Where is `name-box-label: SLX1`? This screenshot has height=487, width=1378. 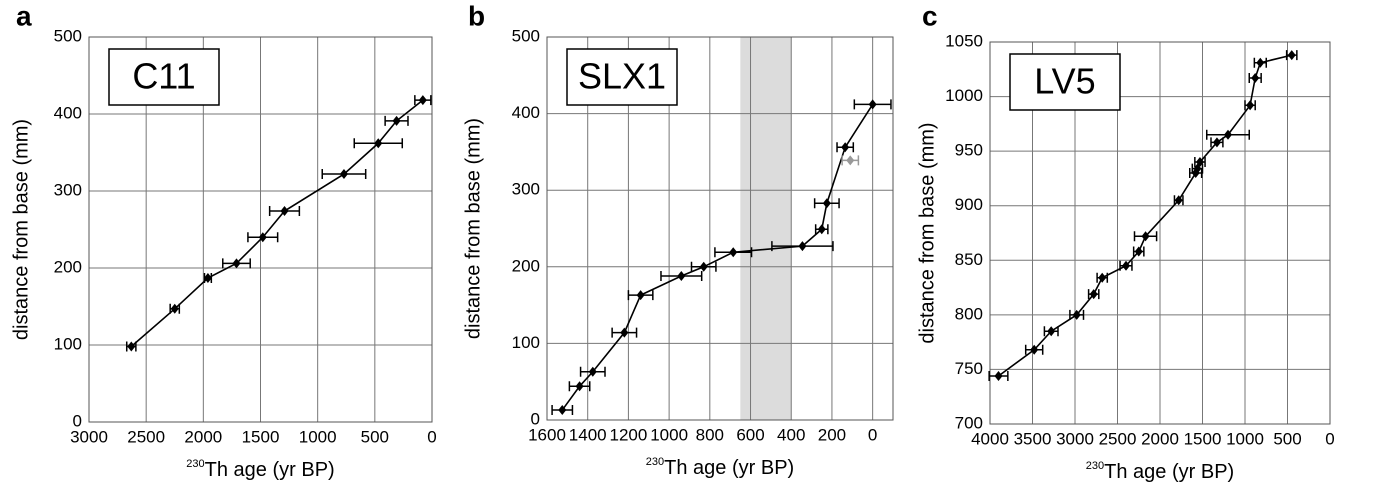
name-box-label: SLX1 is located at coordinates (622, 76).